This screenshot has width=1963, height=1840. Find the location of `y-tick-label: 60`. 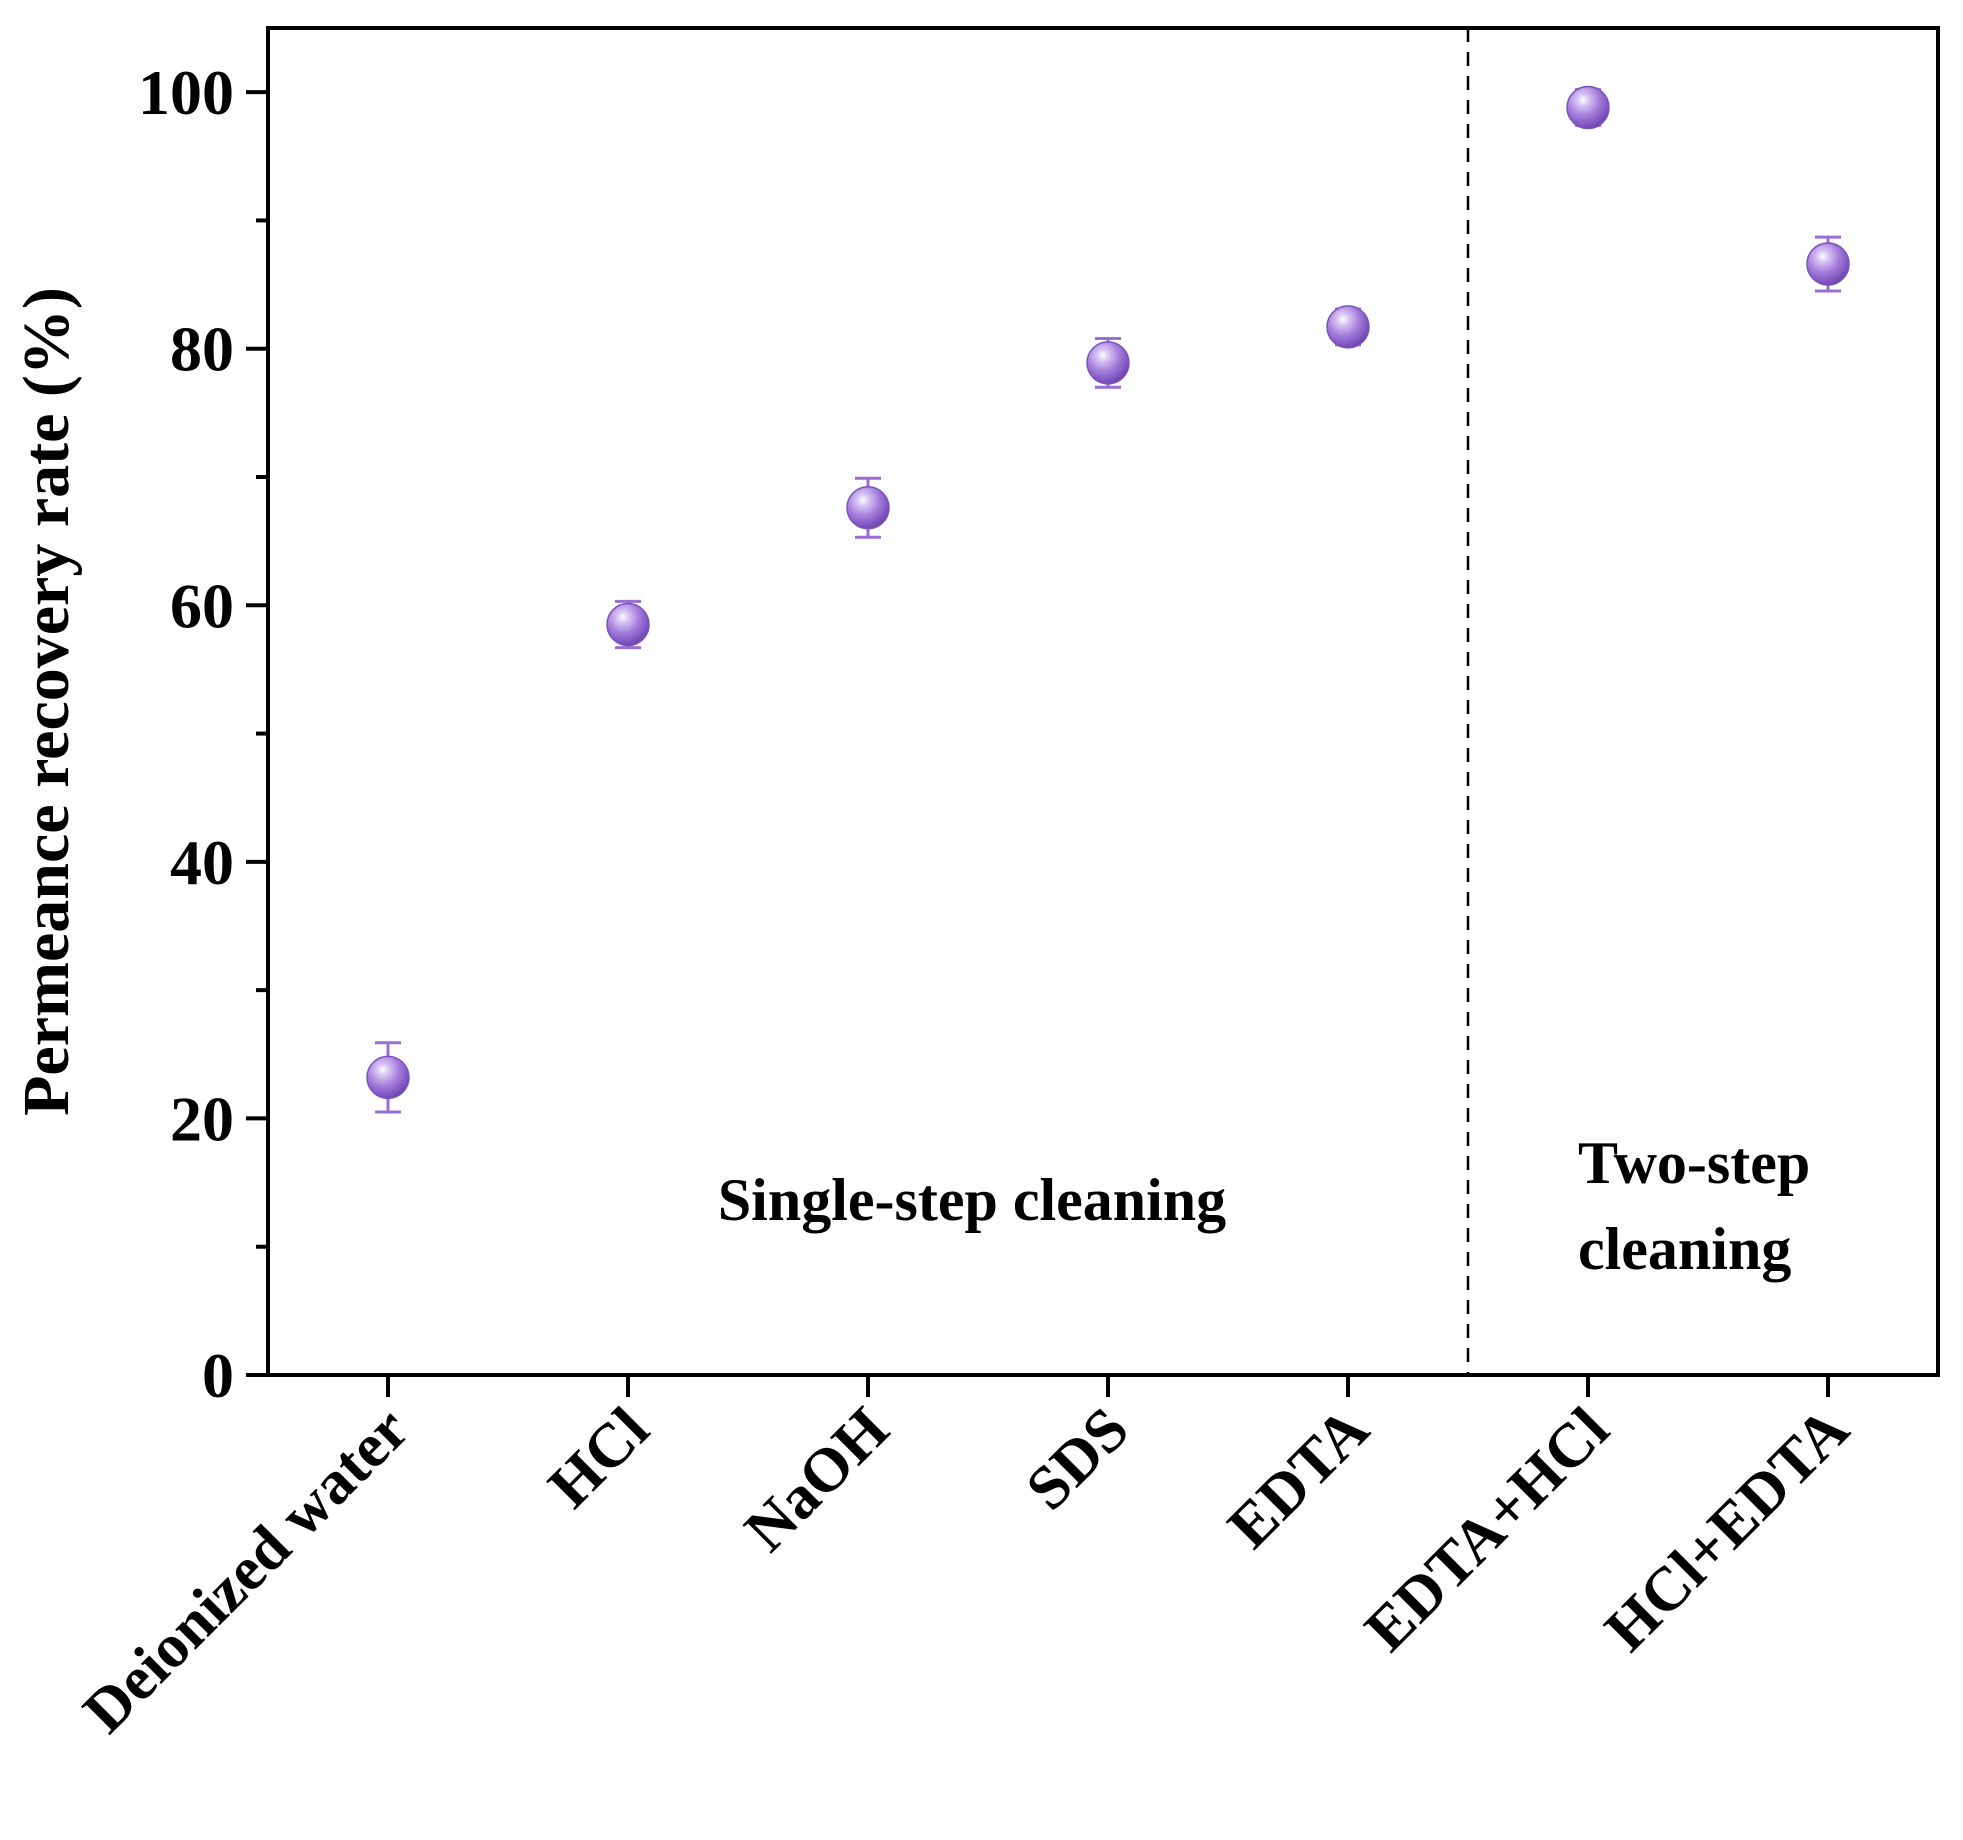

y-tick-label: 60 is located at coordinates (202, 605).